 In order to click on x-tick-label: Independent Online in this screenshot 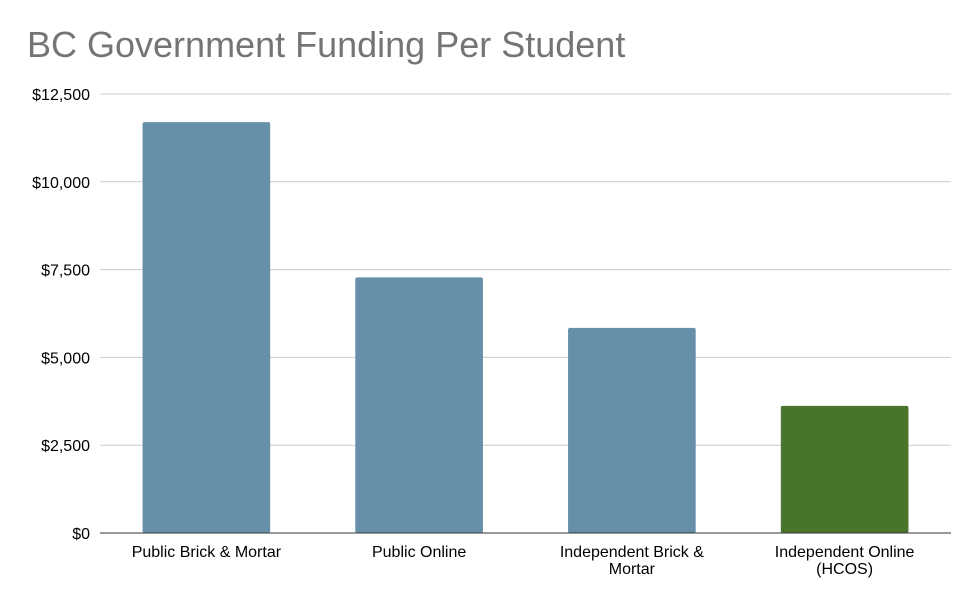, I will do `click(845, 552)`.